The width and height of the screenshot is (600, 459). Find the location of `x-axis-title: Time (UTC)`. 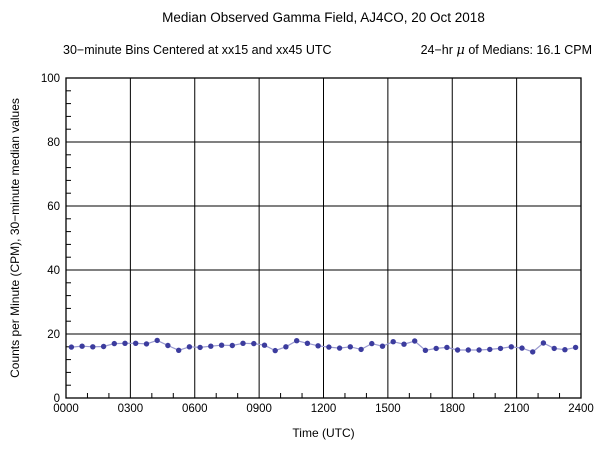

x-axis-title: Time (UTC) is located at coordinates (323, 433).